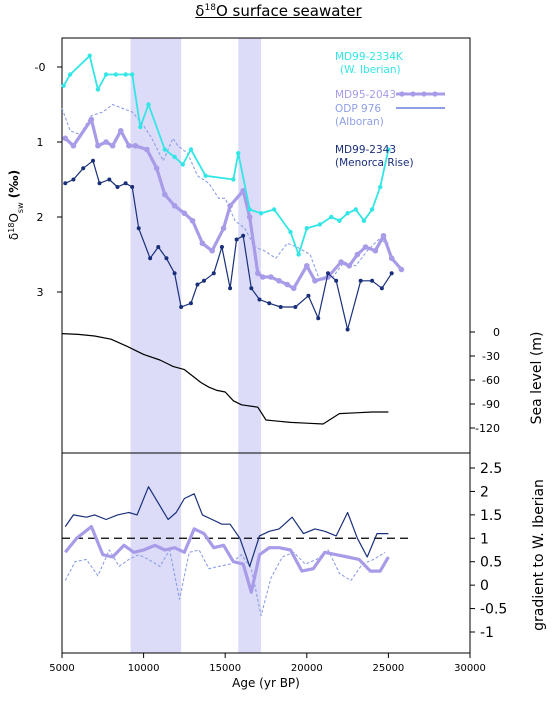  Describe the element at coordinates (365, 95) in the screenshot. I see `legend-label-1: MD95-2043` at that location.